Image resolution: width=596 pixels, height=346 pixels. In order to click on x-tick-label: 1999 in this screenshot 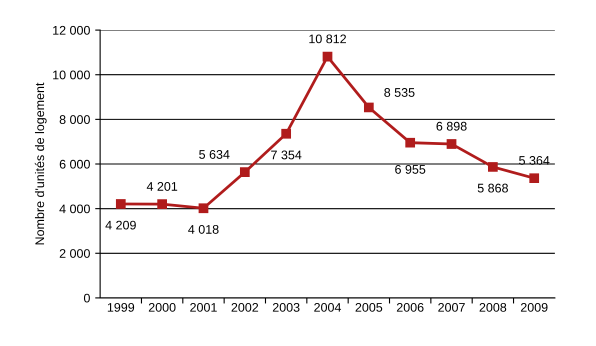, I will do `click(121, 307)`.